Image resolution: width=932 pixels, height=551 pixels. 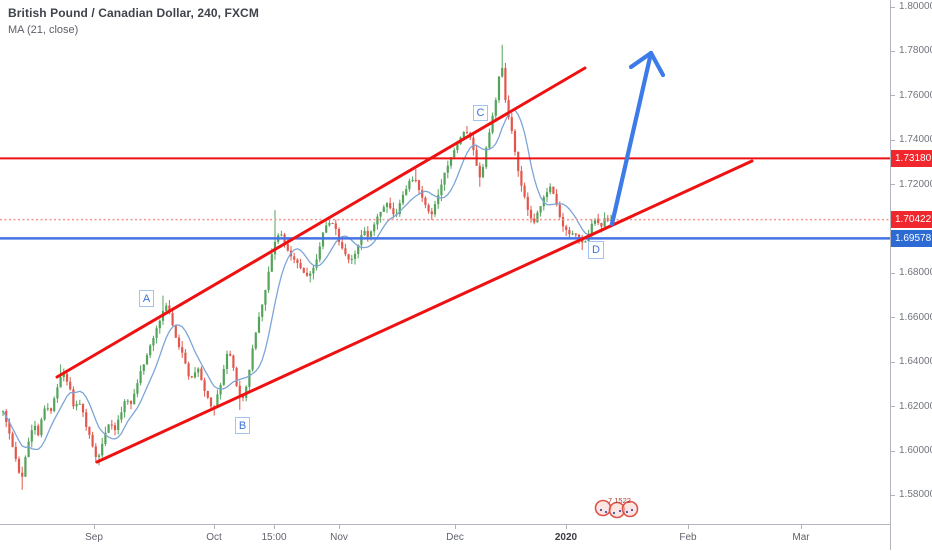 I want to click on time-axis: Sep Oct 15:00 Nov Dec 2020 Feb Mar, so click(x=466, y=537).